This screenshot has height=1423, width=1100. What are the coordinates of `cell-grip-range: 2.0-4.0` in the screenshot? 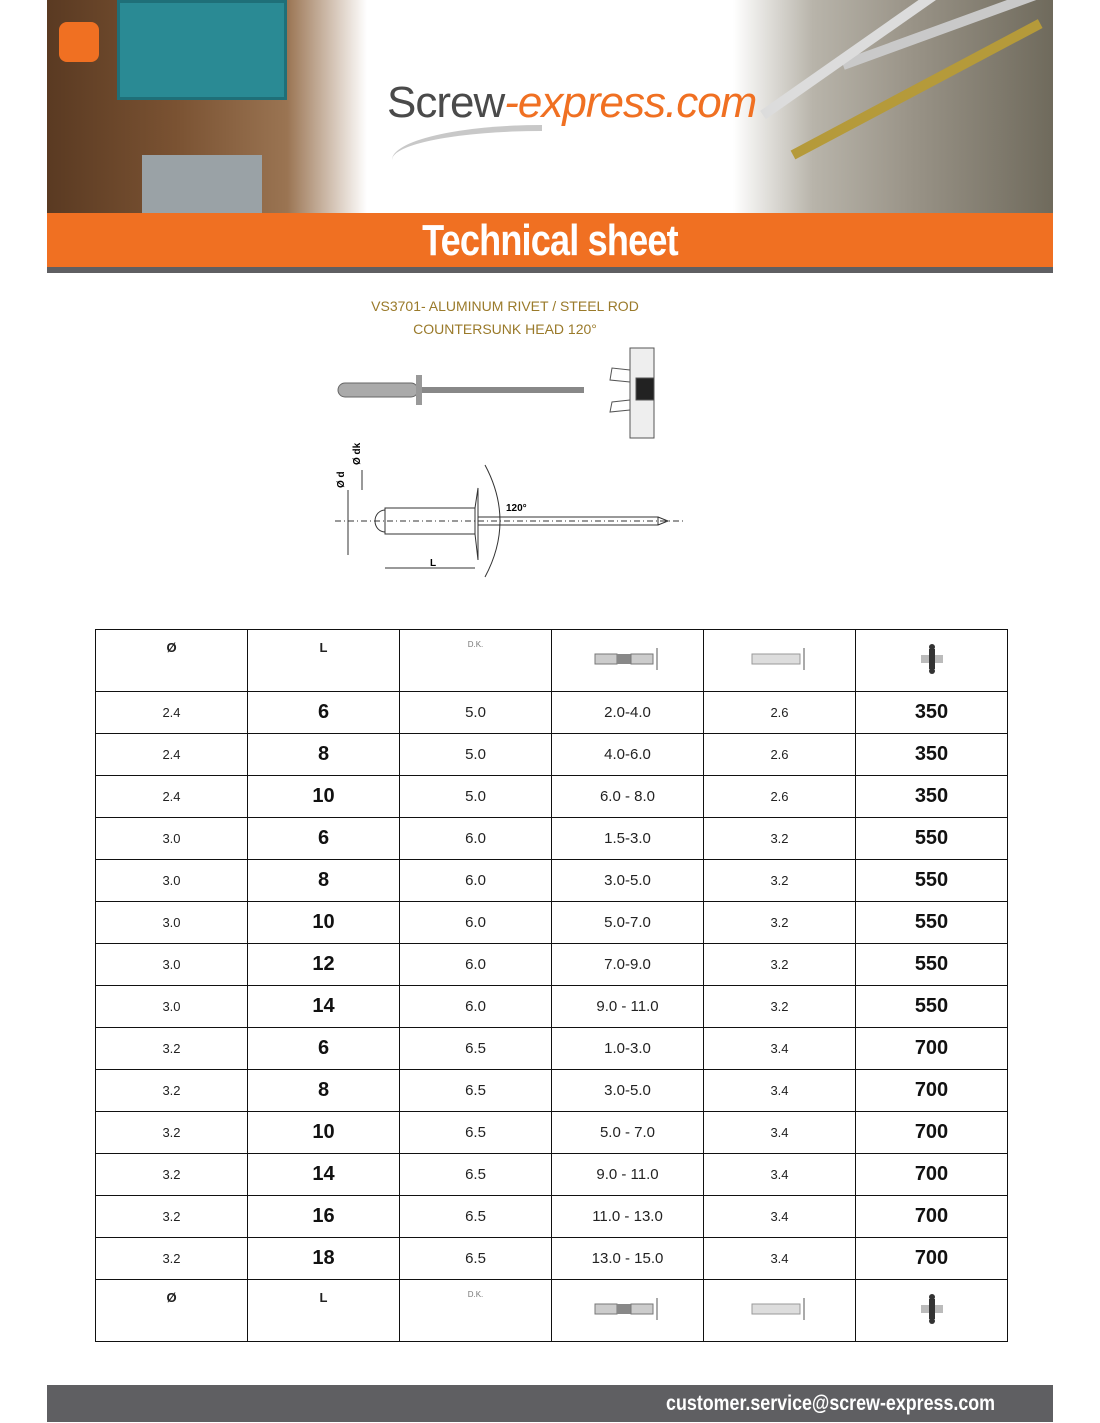 It's located at (627, 712).